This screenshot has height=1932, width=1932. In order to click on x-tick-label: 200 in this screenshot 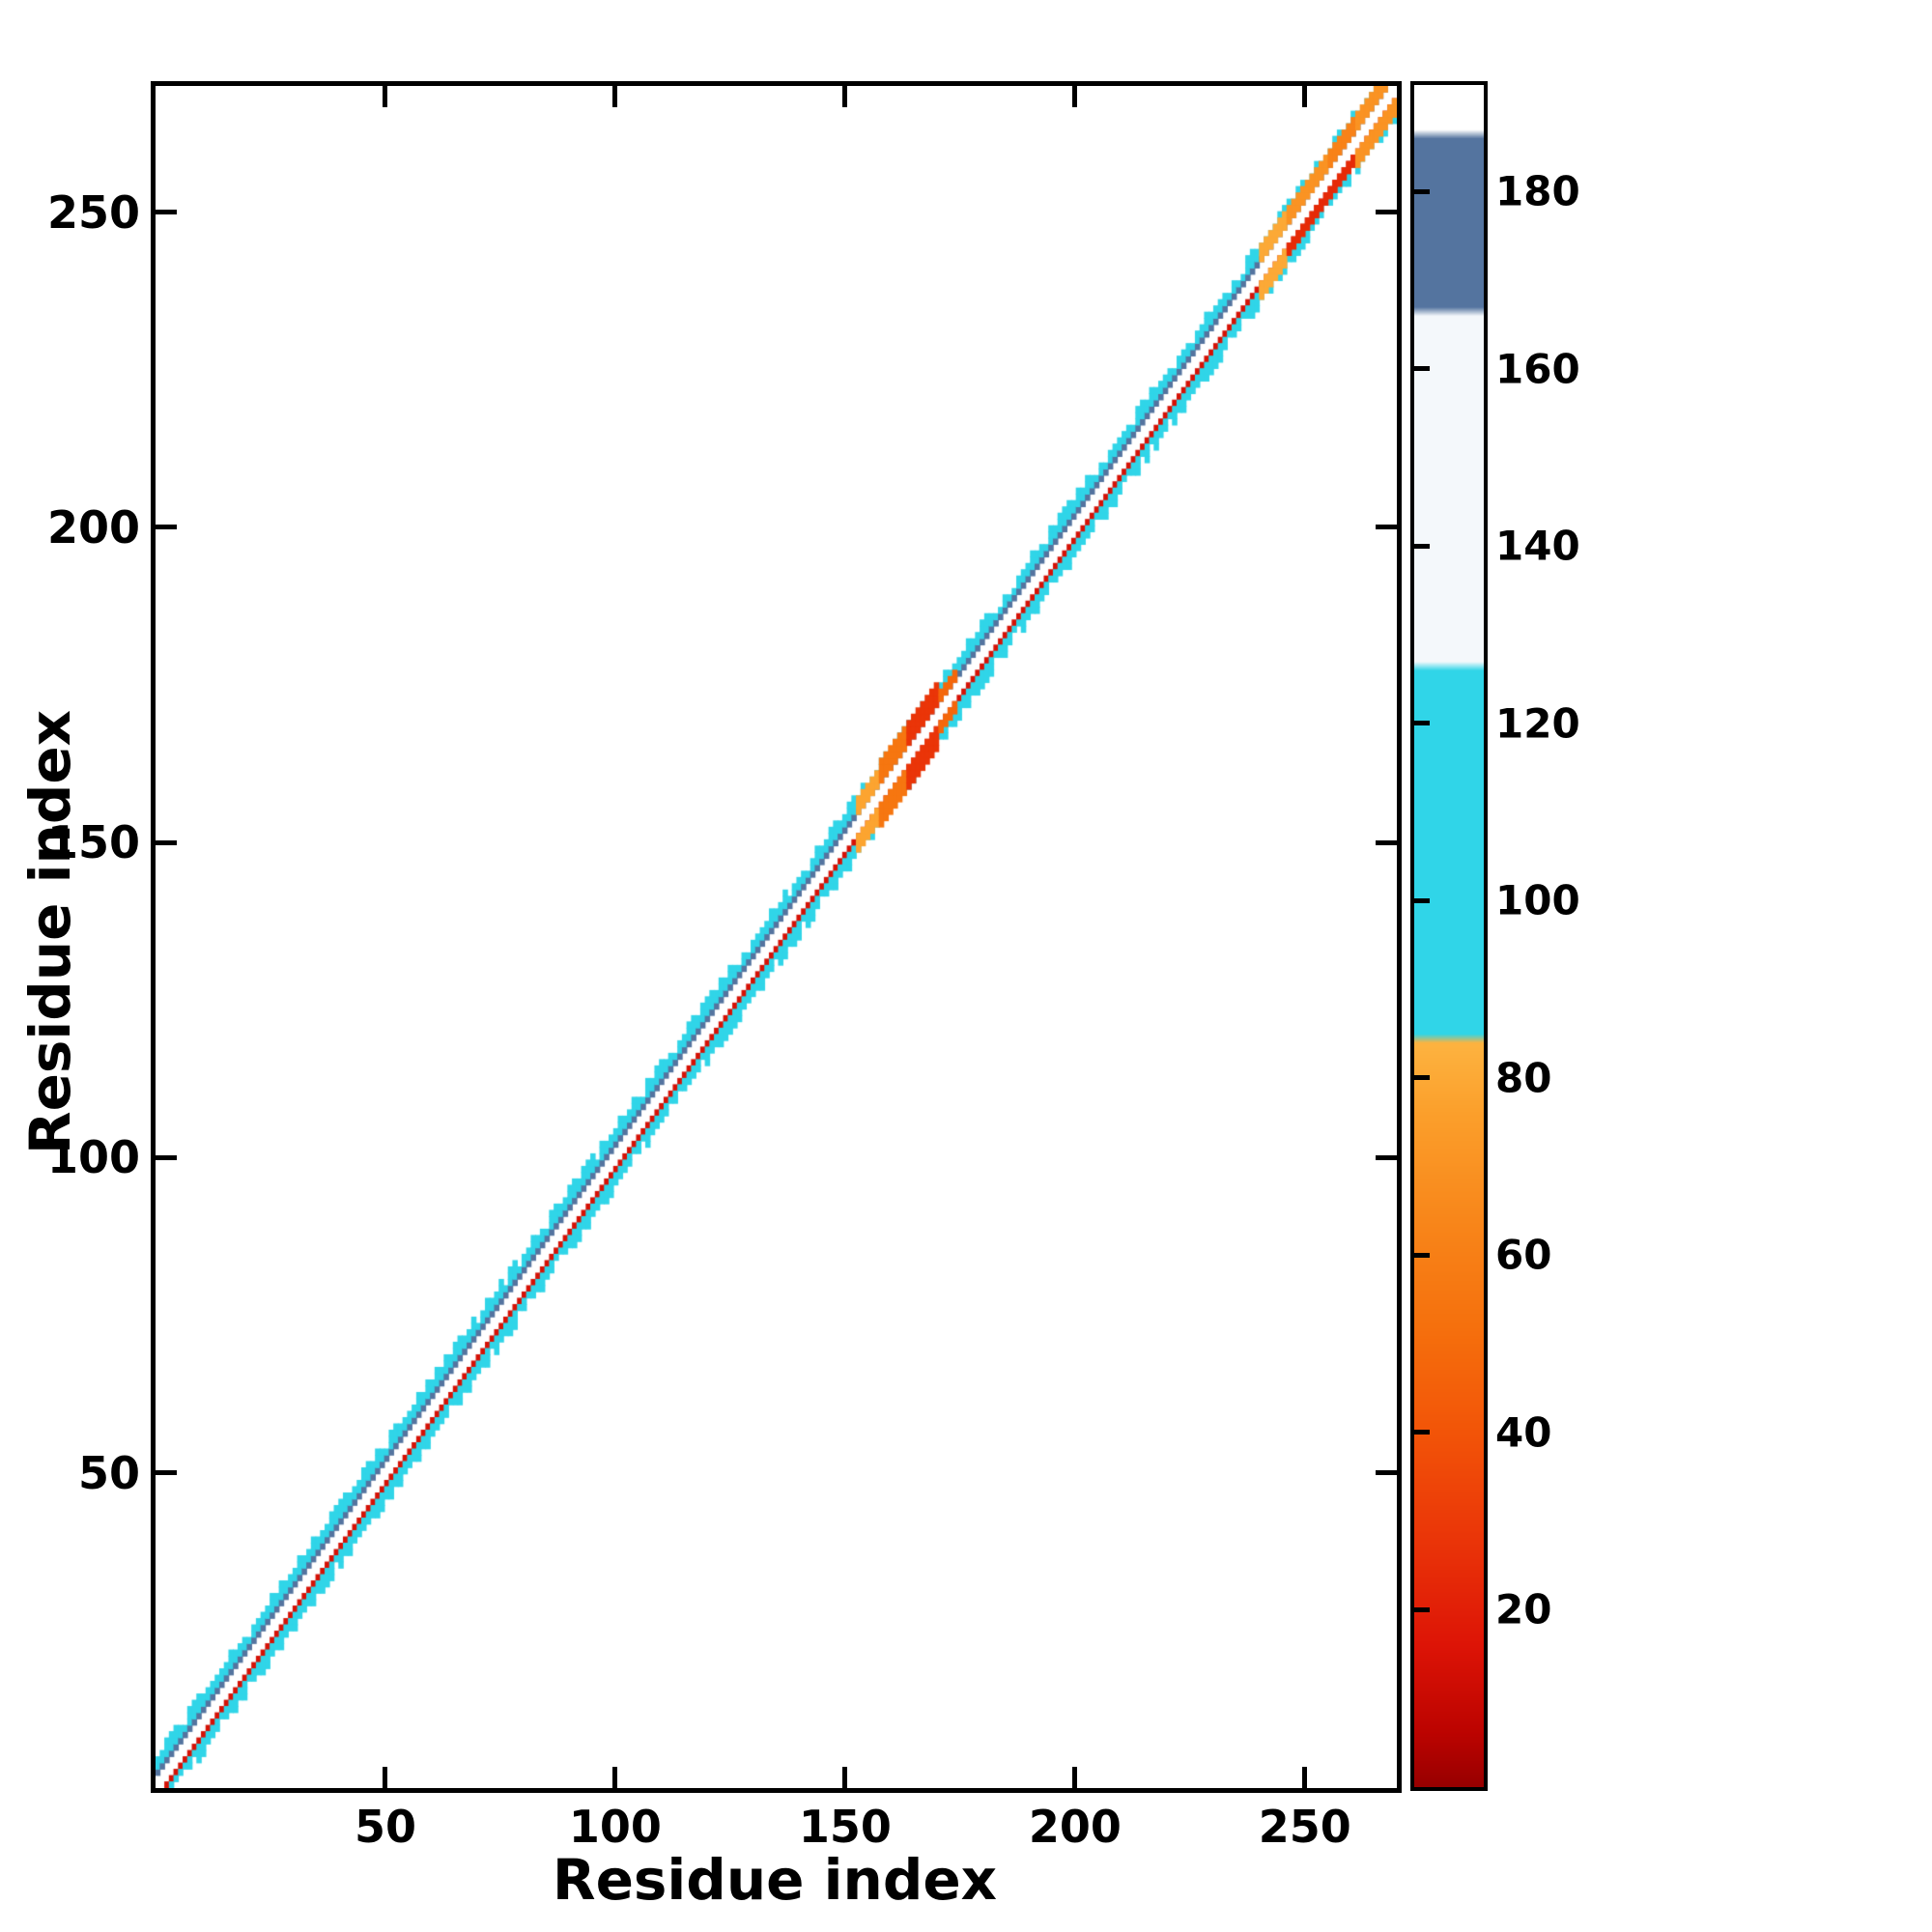, I will do `click(1075, 1827)`.